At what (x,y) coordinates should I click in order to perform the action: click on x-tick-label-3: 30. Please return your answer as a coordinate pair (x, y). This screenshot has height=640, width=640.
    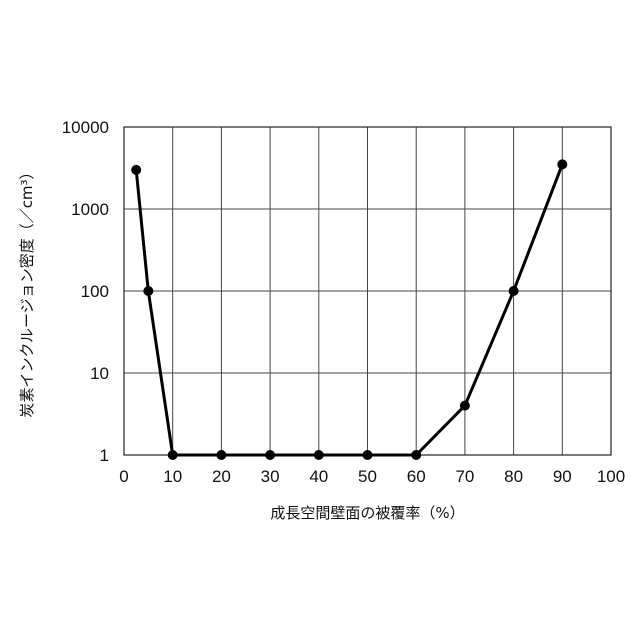
    Looking at the image, I should click on (270, 476).